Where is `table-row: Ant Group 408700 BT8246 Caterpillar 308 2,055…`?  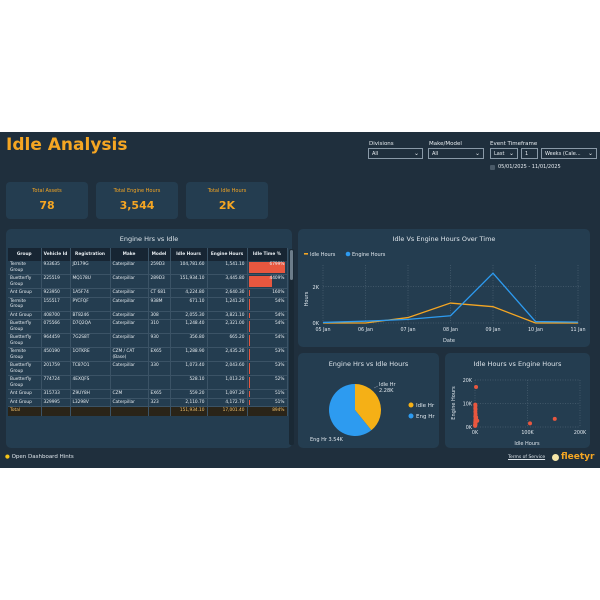 table-row: Ant Group 408700 BT8246 Caterpillar 308 2,055… is located at coordinates (148, 315).